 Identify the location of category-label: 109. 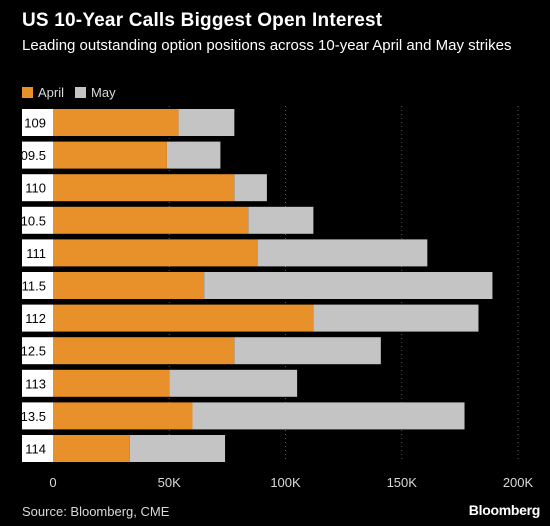
(35, 123).